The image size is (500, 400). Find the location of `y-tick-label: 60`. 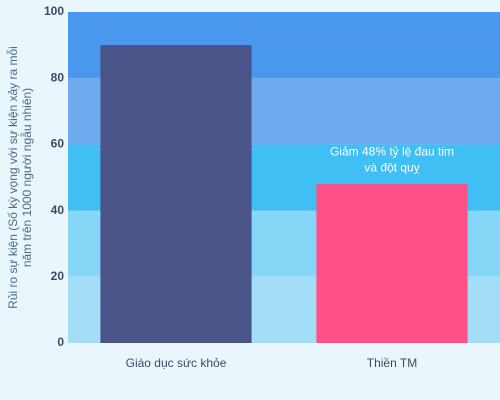

y-tick-label: 60 is located at coordinates (58, 144).